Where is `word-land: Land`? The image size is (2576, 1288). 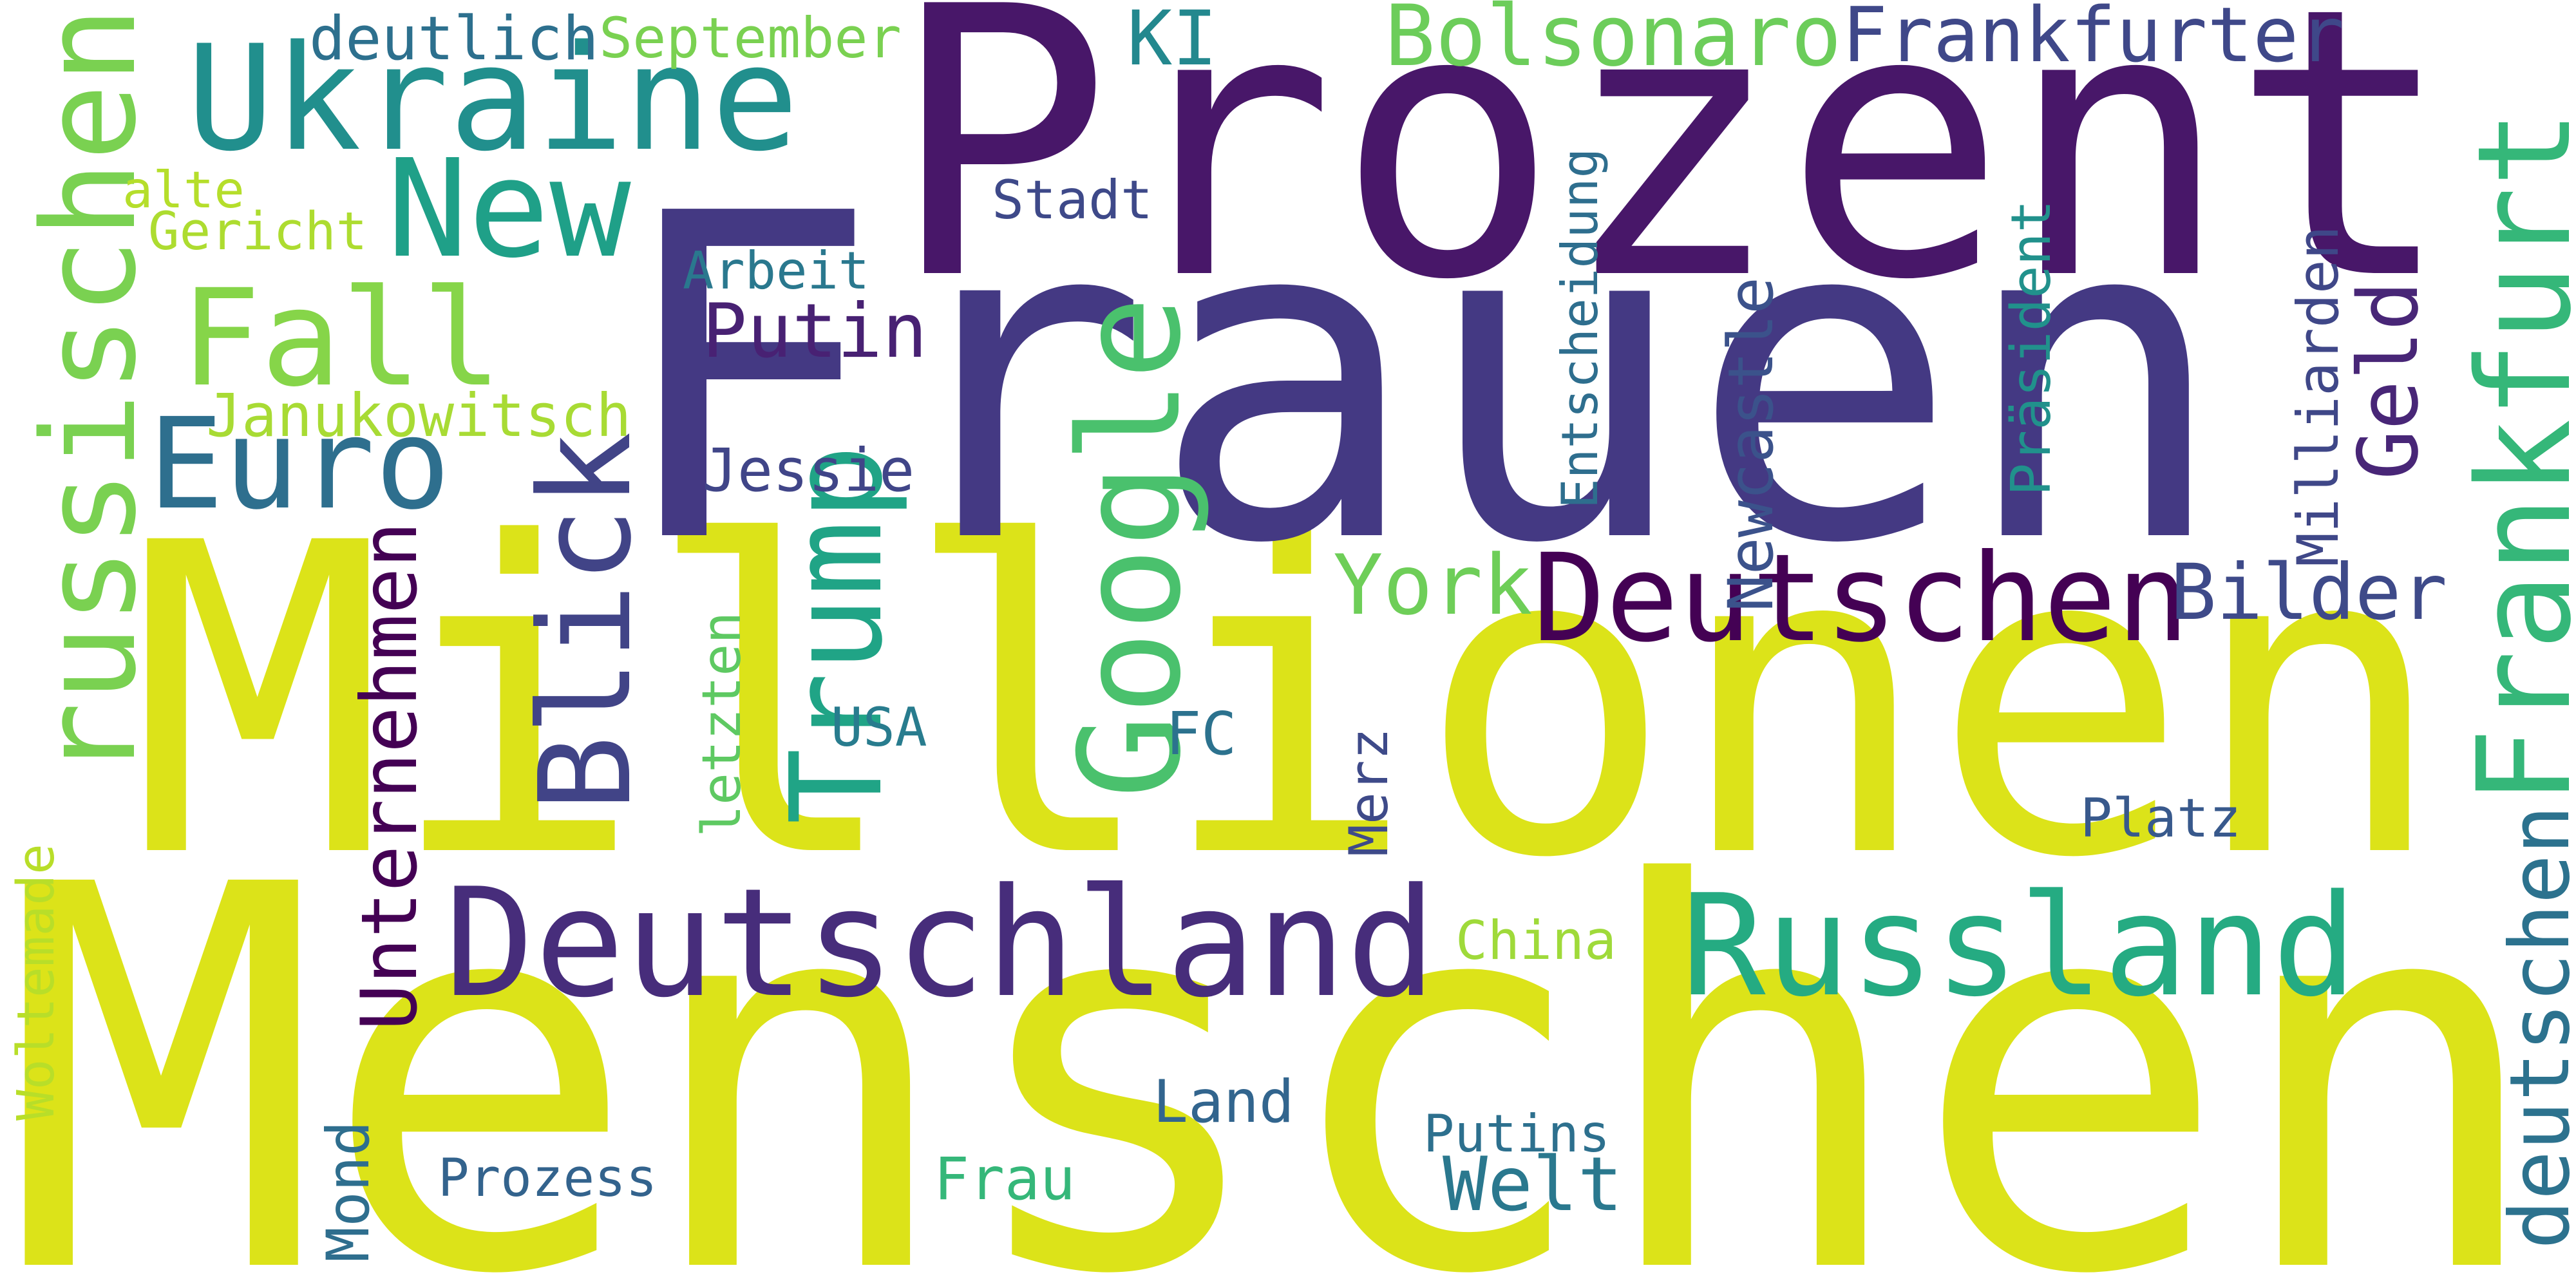
word-land: Land is located at coordinates (1223, 1101).